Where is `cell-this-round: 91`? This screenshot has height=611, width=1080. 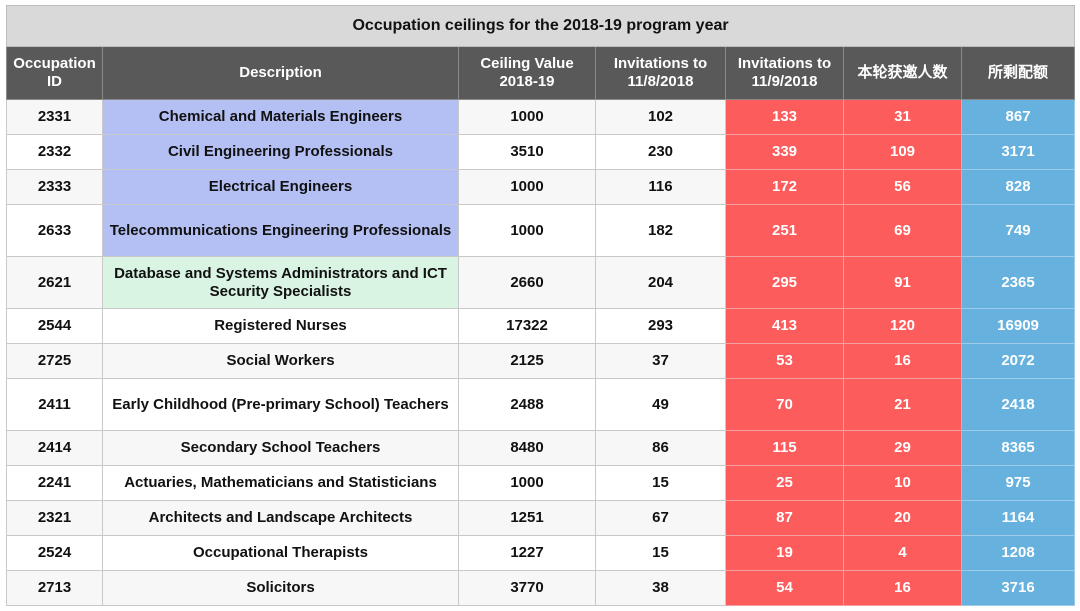
cell-this-round: 91 is located at coordinates (902, 282).